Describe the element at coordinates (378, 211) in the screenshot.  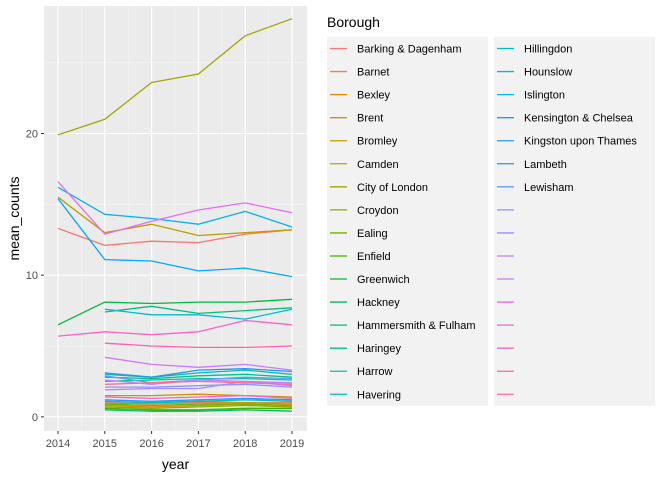
I see `legend-label: Croydon` at that location.